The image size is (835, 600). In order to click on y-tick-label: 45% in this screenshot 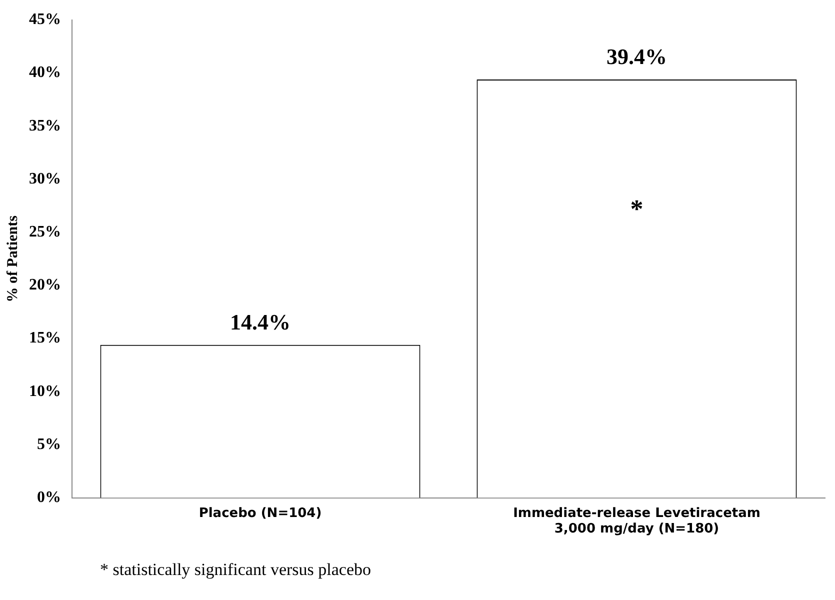, I will do `click(45, 19)`.